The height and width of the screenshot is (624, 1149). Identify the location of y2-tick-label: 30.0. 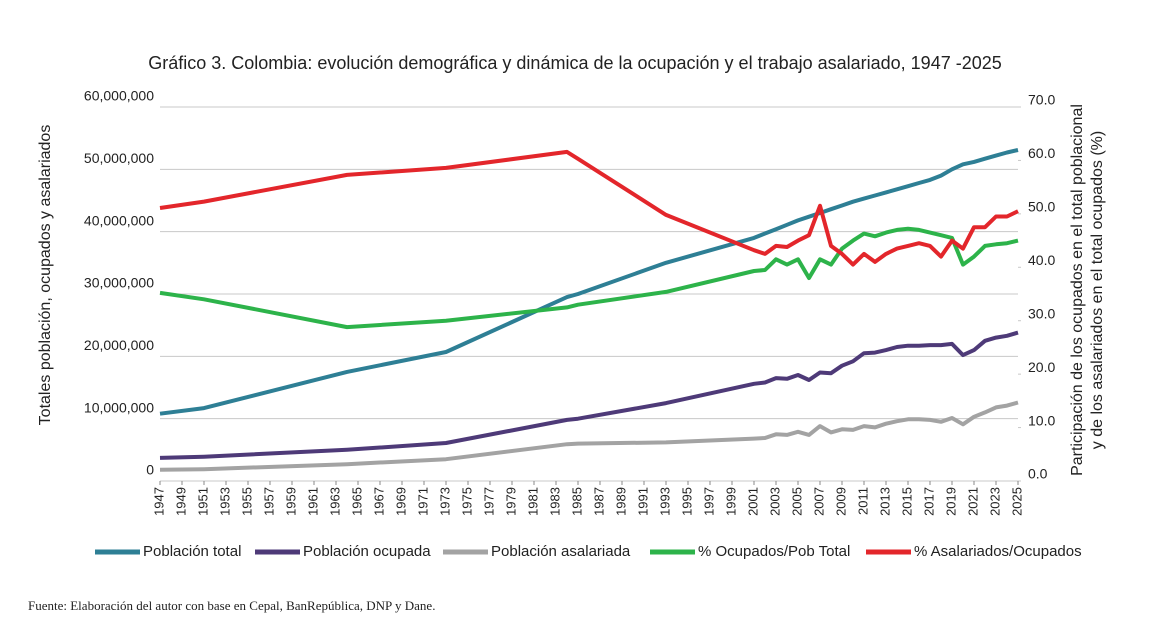
(1041, 313).